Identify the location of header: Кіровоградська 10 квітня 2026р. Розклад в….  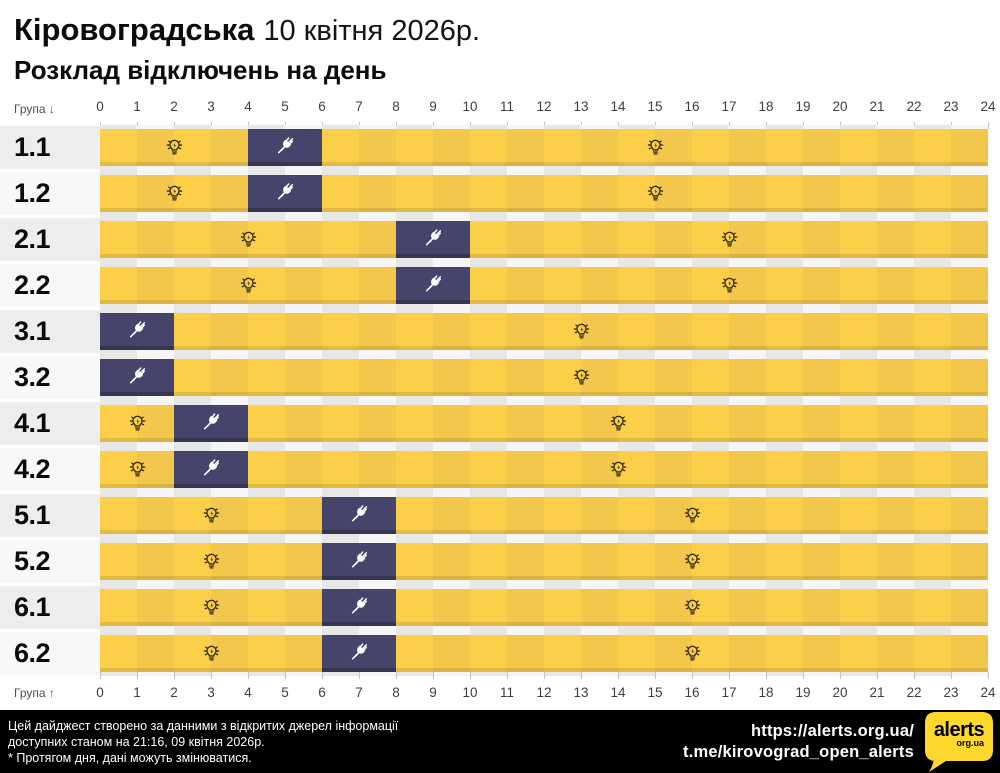
(500, 47).